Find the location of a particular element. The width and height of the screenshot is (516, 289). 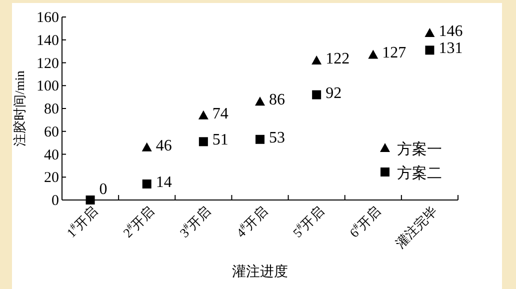

y-tick-label: 60 is located at coordinates (51, 132).